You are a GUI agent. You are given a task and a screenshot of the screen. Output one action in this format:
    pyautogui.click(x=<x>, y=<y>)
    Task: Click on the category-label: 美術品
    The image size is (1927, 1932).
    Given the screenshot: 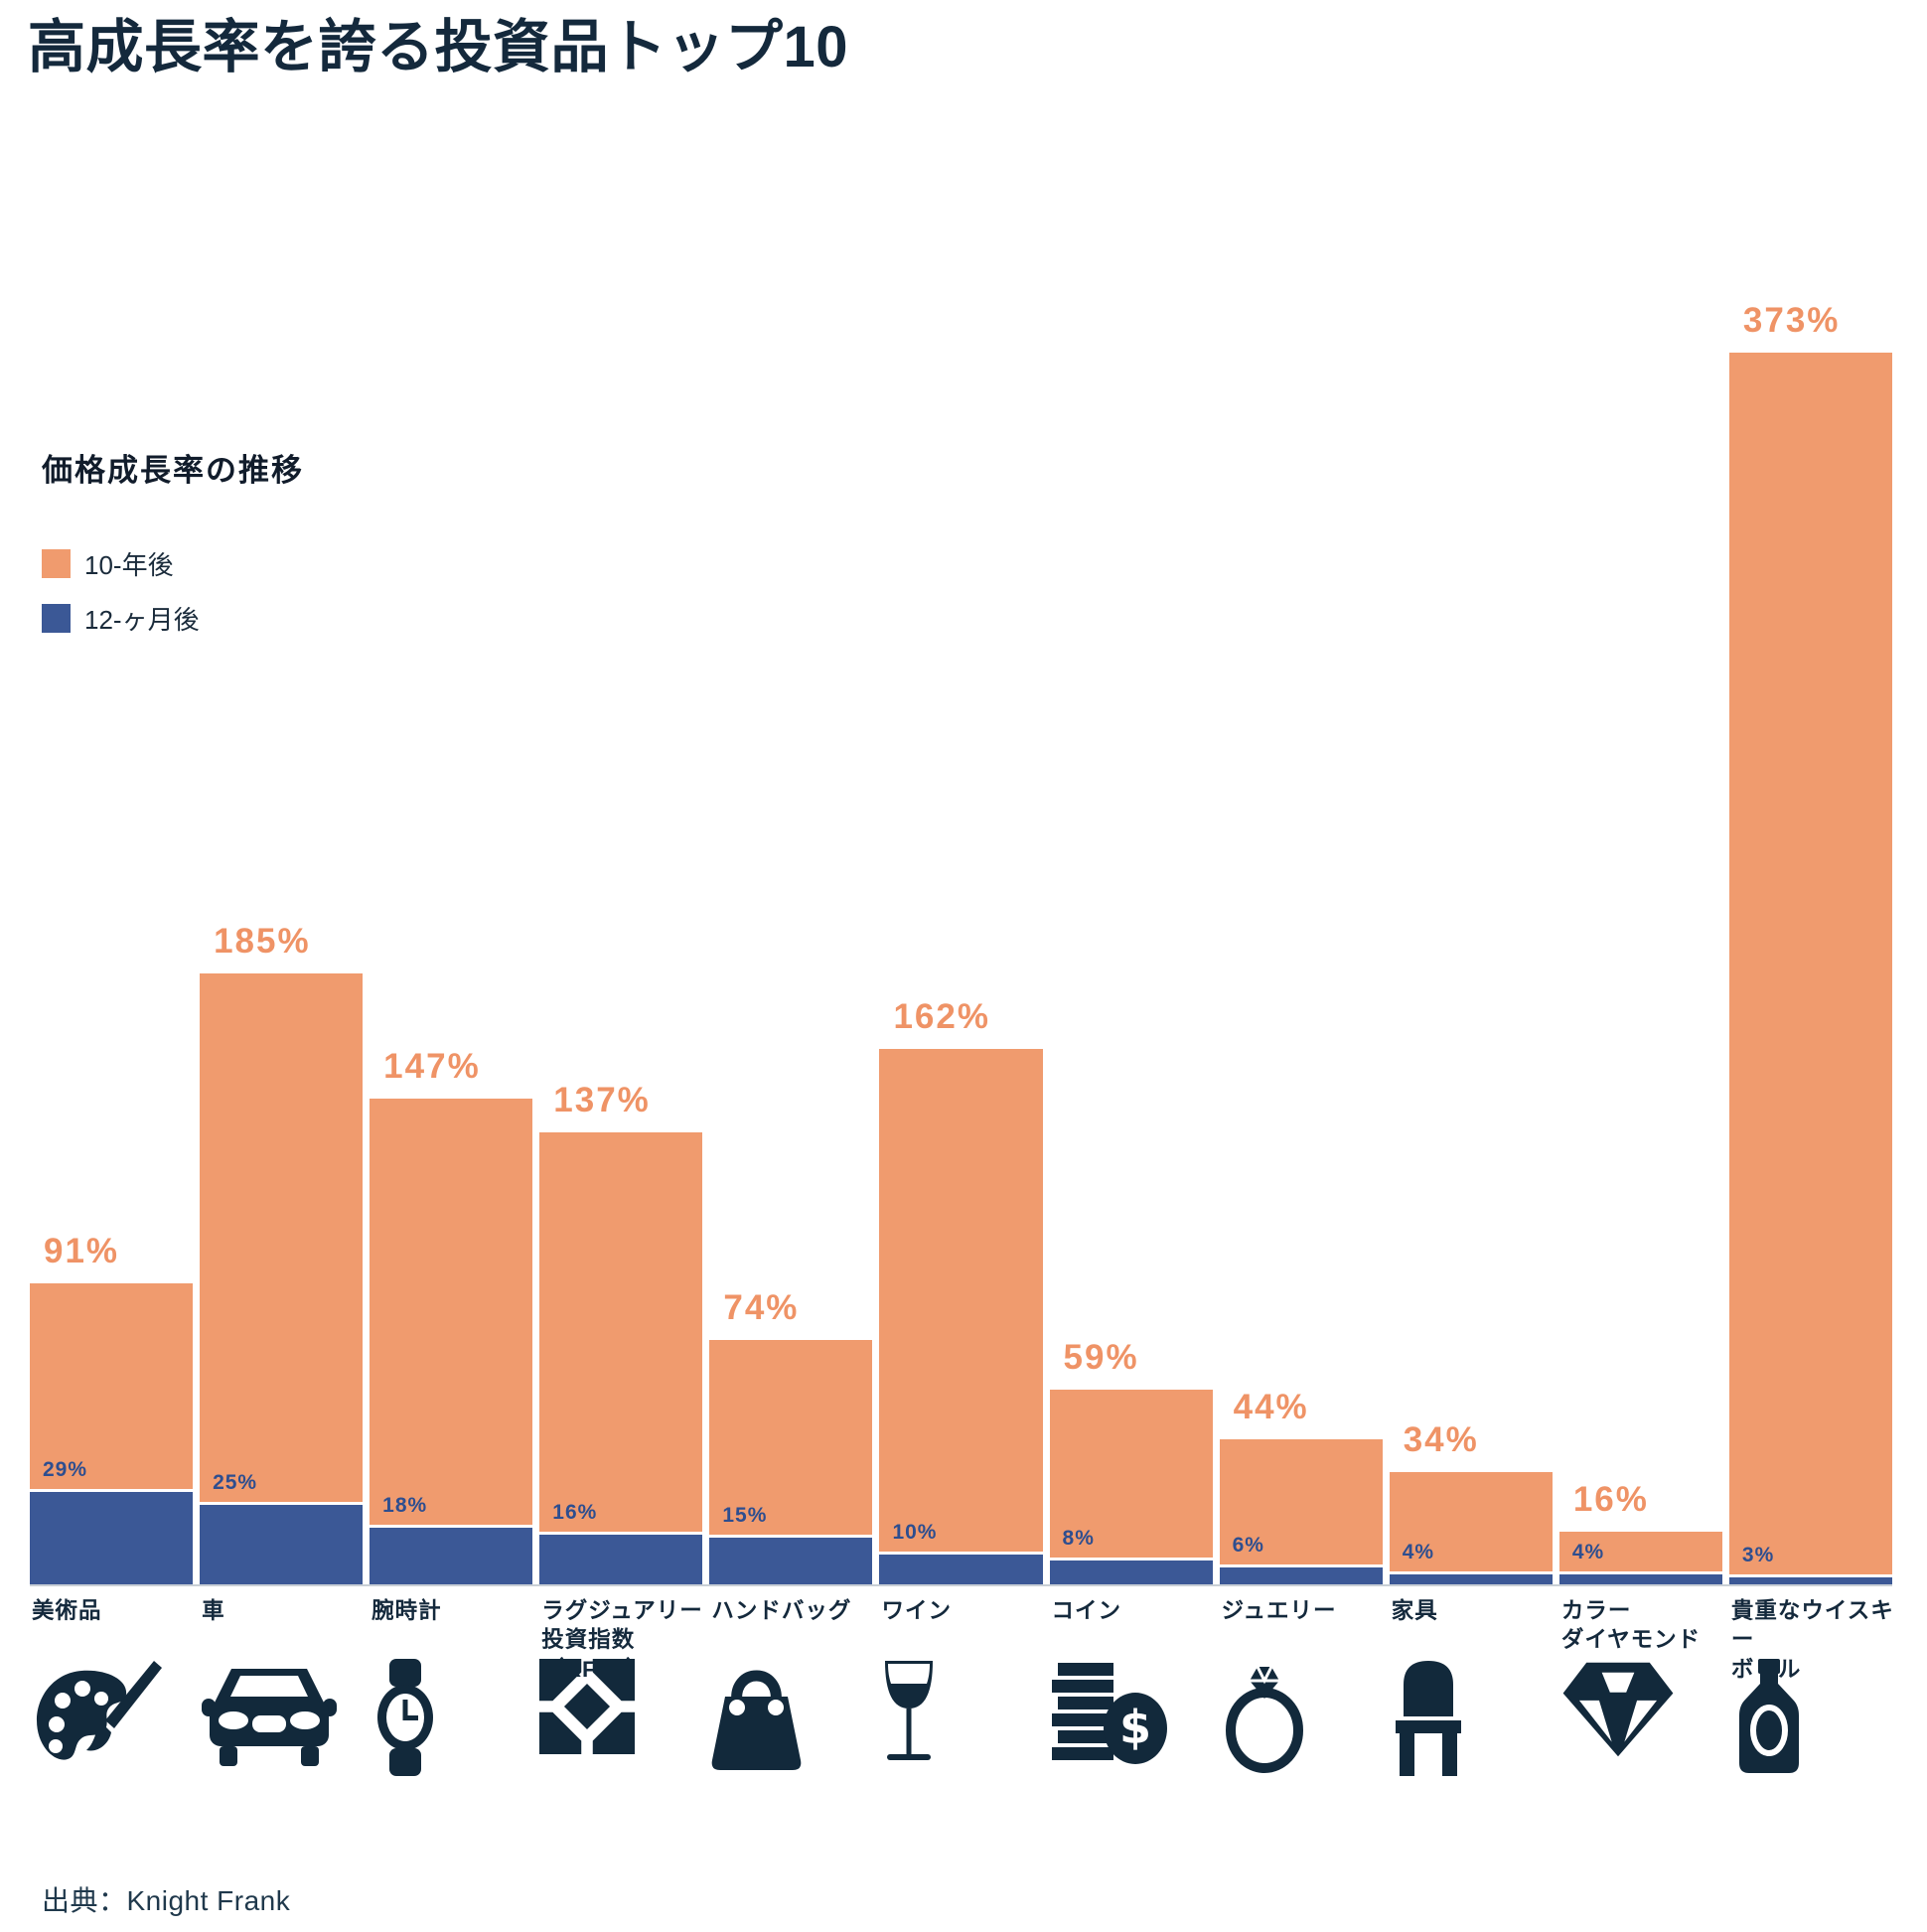 What is the action you would take?
    pyautogui.click(x=67, y=1610)
    